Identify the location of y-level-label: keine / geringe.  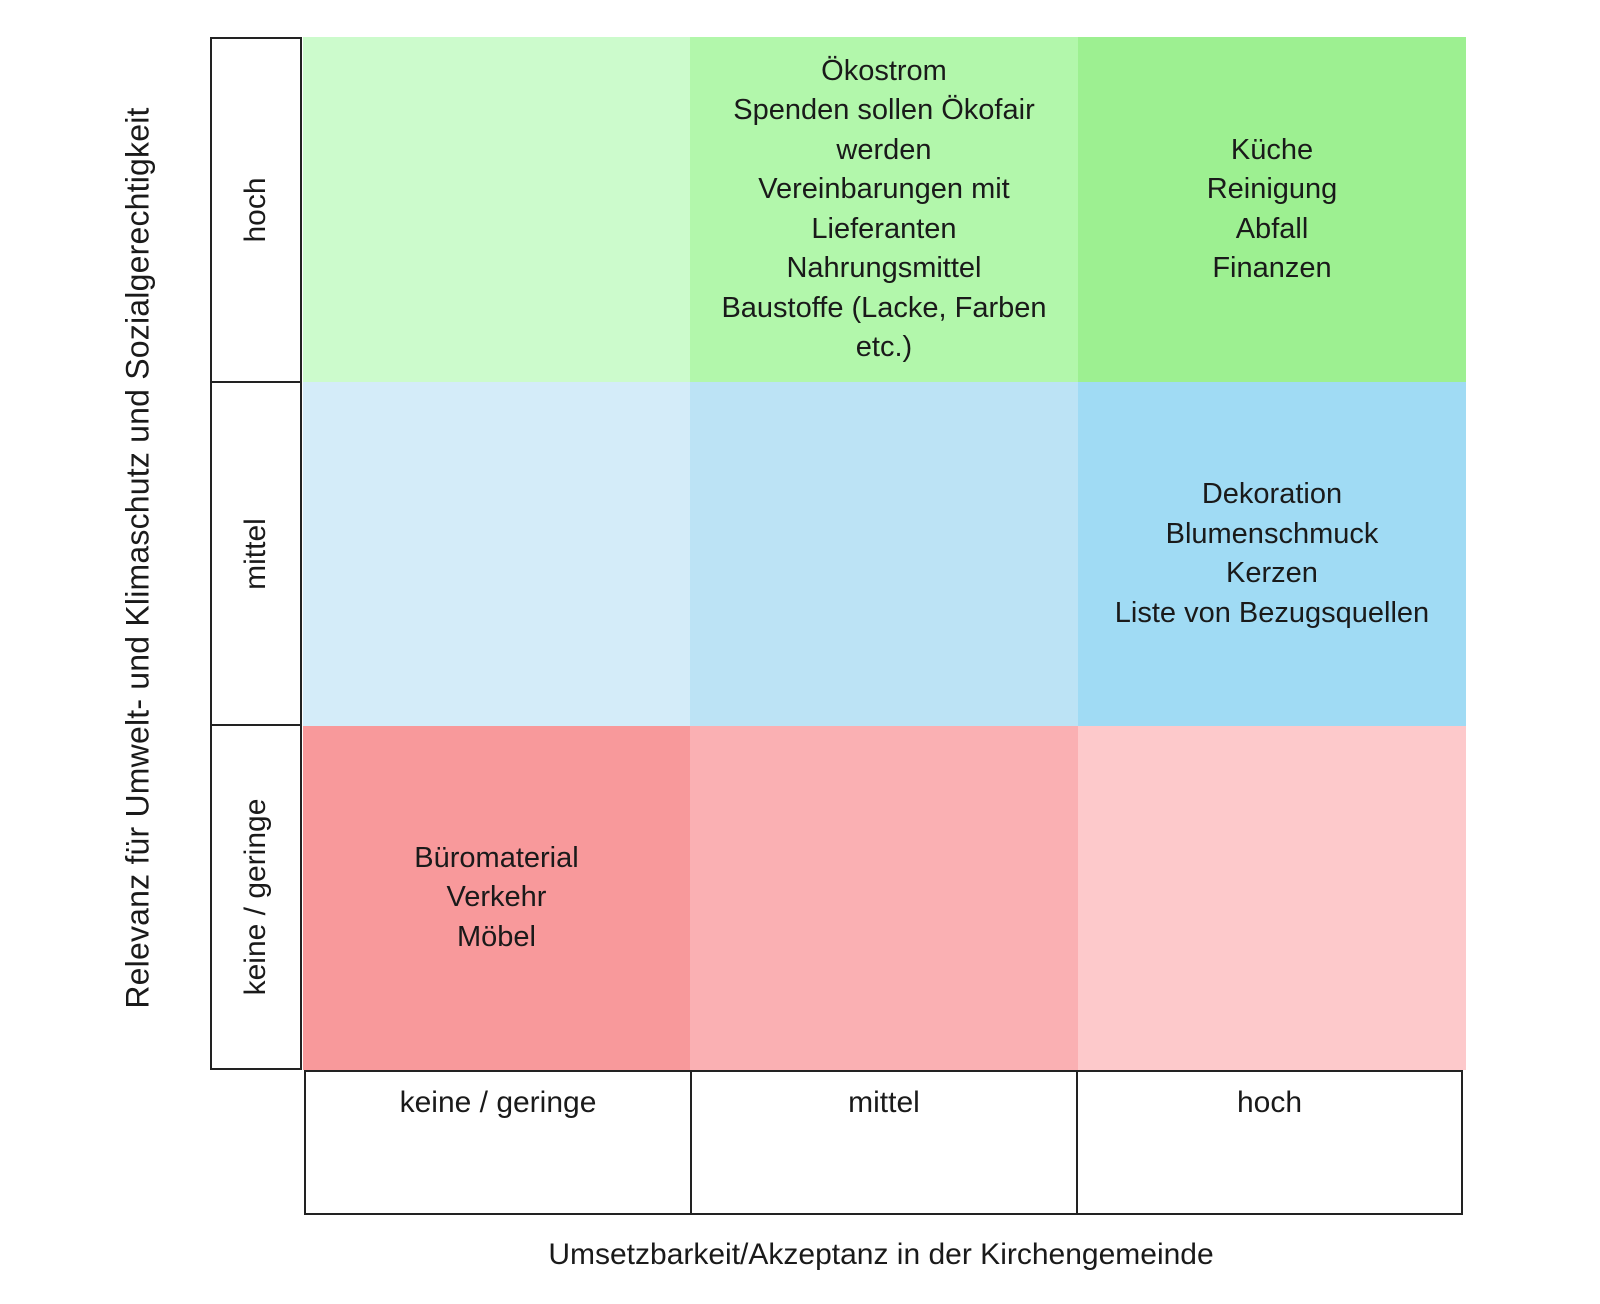
(255, 897).